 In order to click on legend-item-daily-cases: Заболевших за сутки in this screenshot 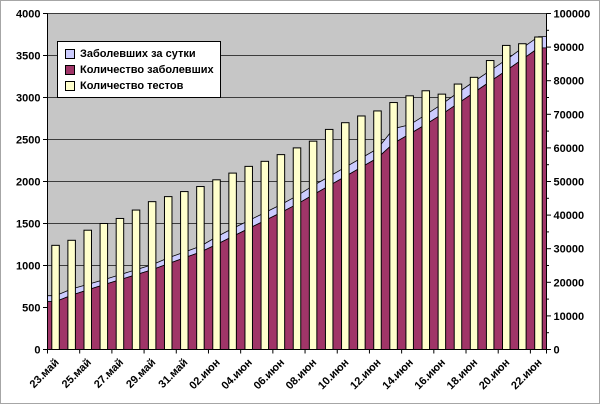, I will do `click(139, 54)`.